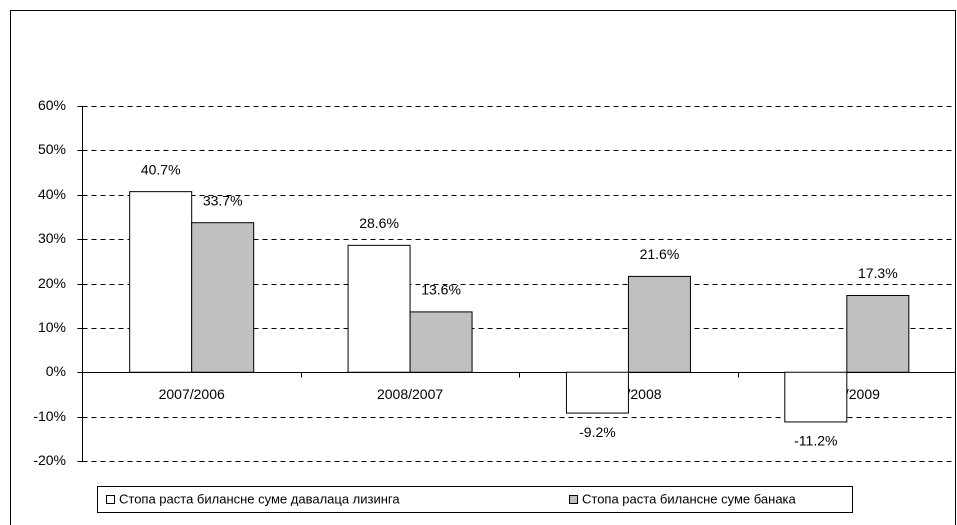 Image resolution: width=957 pixels, height=525 pixels. What do you see at coordinates (689, 498) in the screenshot?
I see `legend-label: Стопа раста билансне суме банака` at bounding box center [689, 498].